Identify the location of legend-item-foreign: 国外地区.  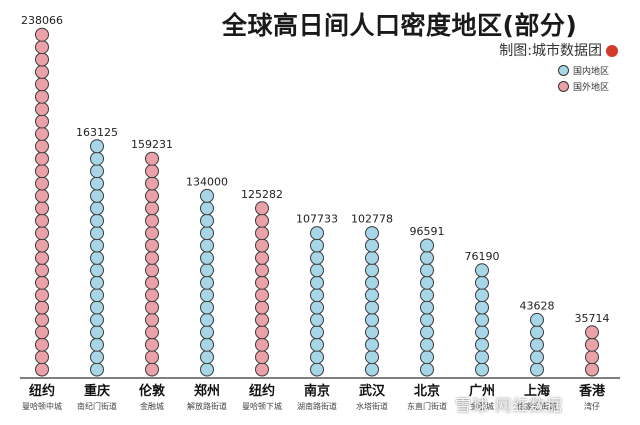
(583, 86).